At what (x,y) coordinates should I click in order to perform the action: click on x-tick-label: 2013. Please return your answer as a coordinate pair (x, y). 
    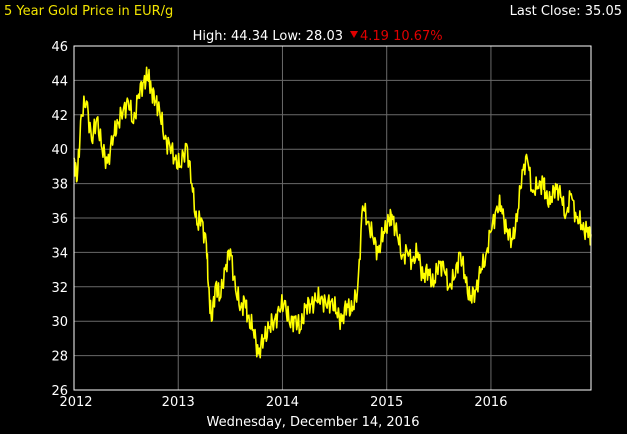
    Looking at the image, I should click on (178, 402).